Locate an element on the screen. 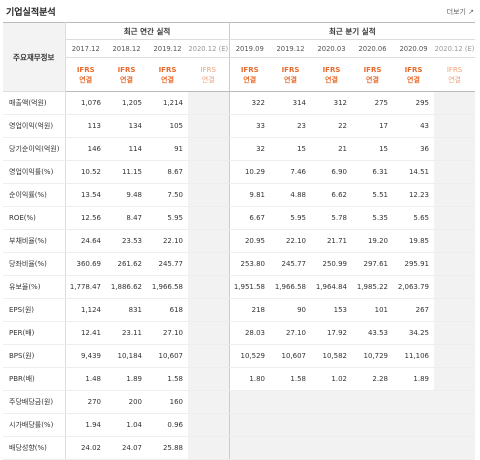 Image resolution: width=480 pixels, height=460 pixels. table-row: ROE(%) 12.56 8.47 5.95 6.67 5.95 5.78 5.35 5.65 is located at coordinates (239, 218).